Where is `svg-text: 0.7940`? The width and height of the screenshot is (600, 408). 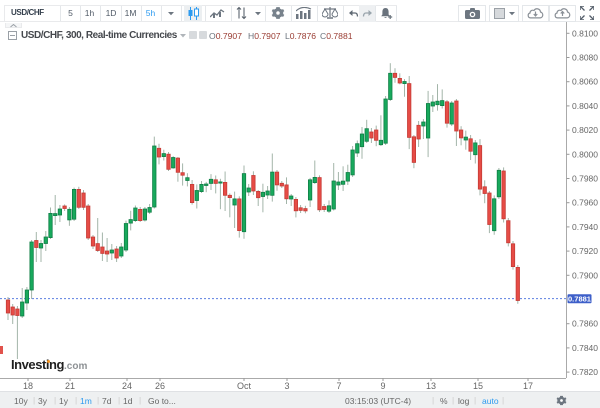 svg-text: 0.7940 is located at coordinates (585, 227).